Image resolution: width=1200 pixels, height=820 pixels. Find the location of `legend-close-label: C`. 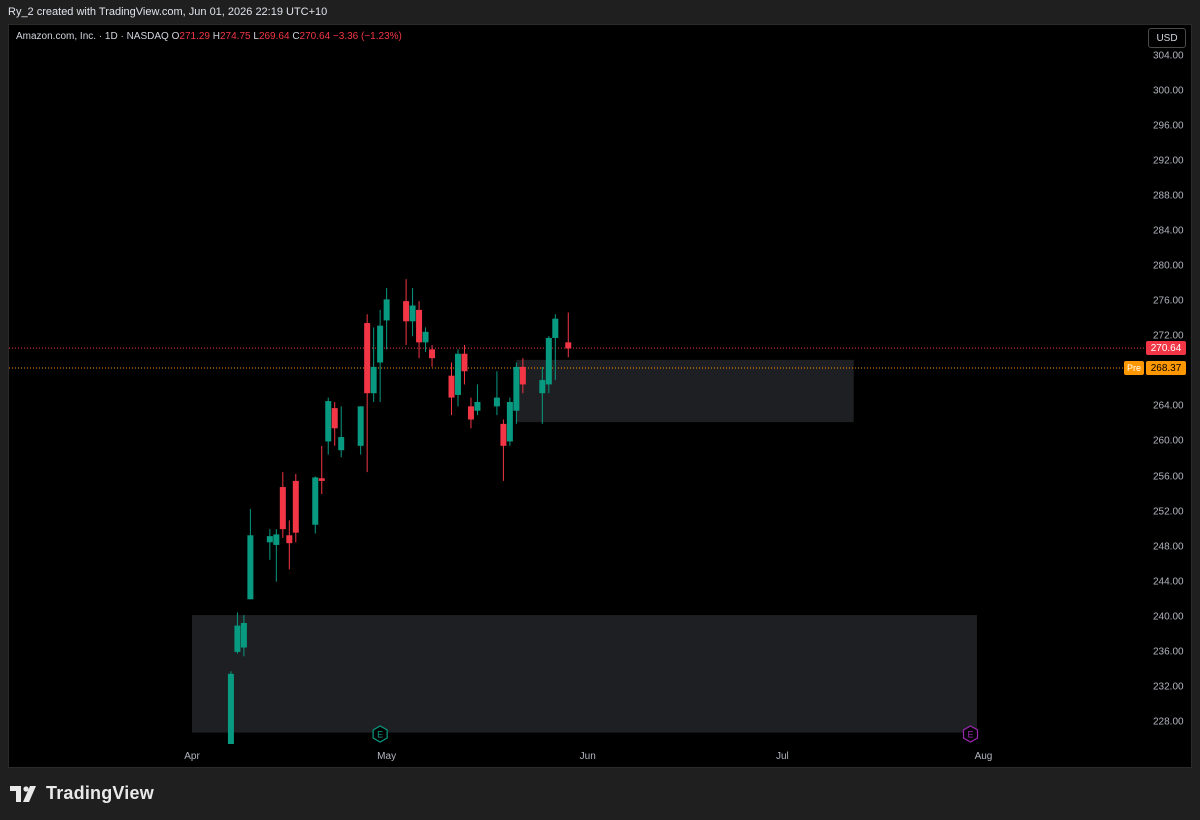

legend-close-label: C is located at coordinates (296, 36).